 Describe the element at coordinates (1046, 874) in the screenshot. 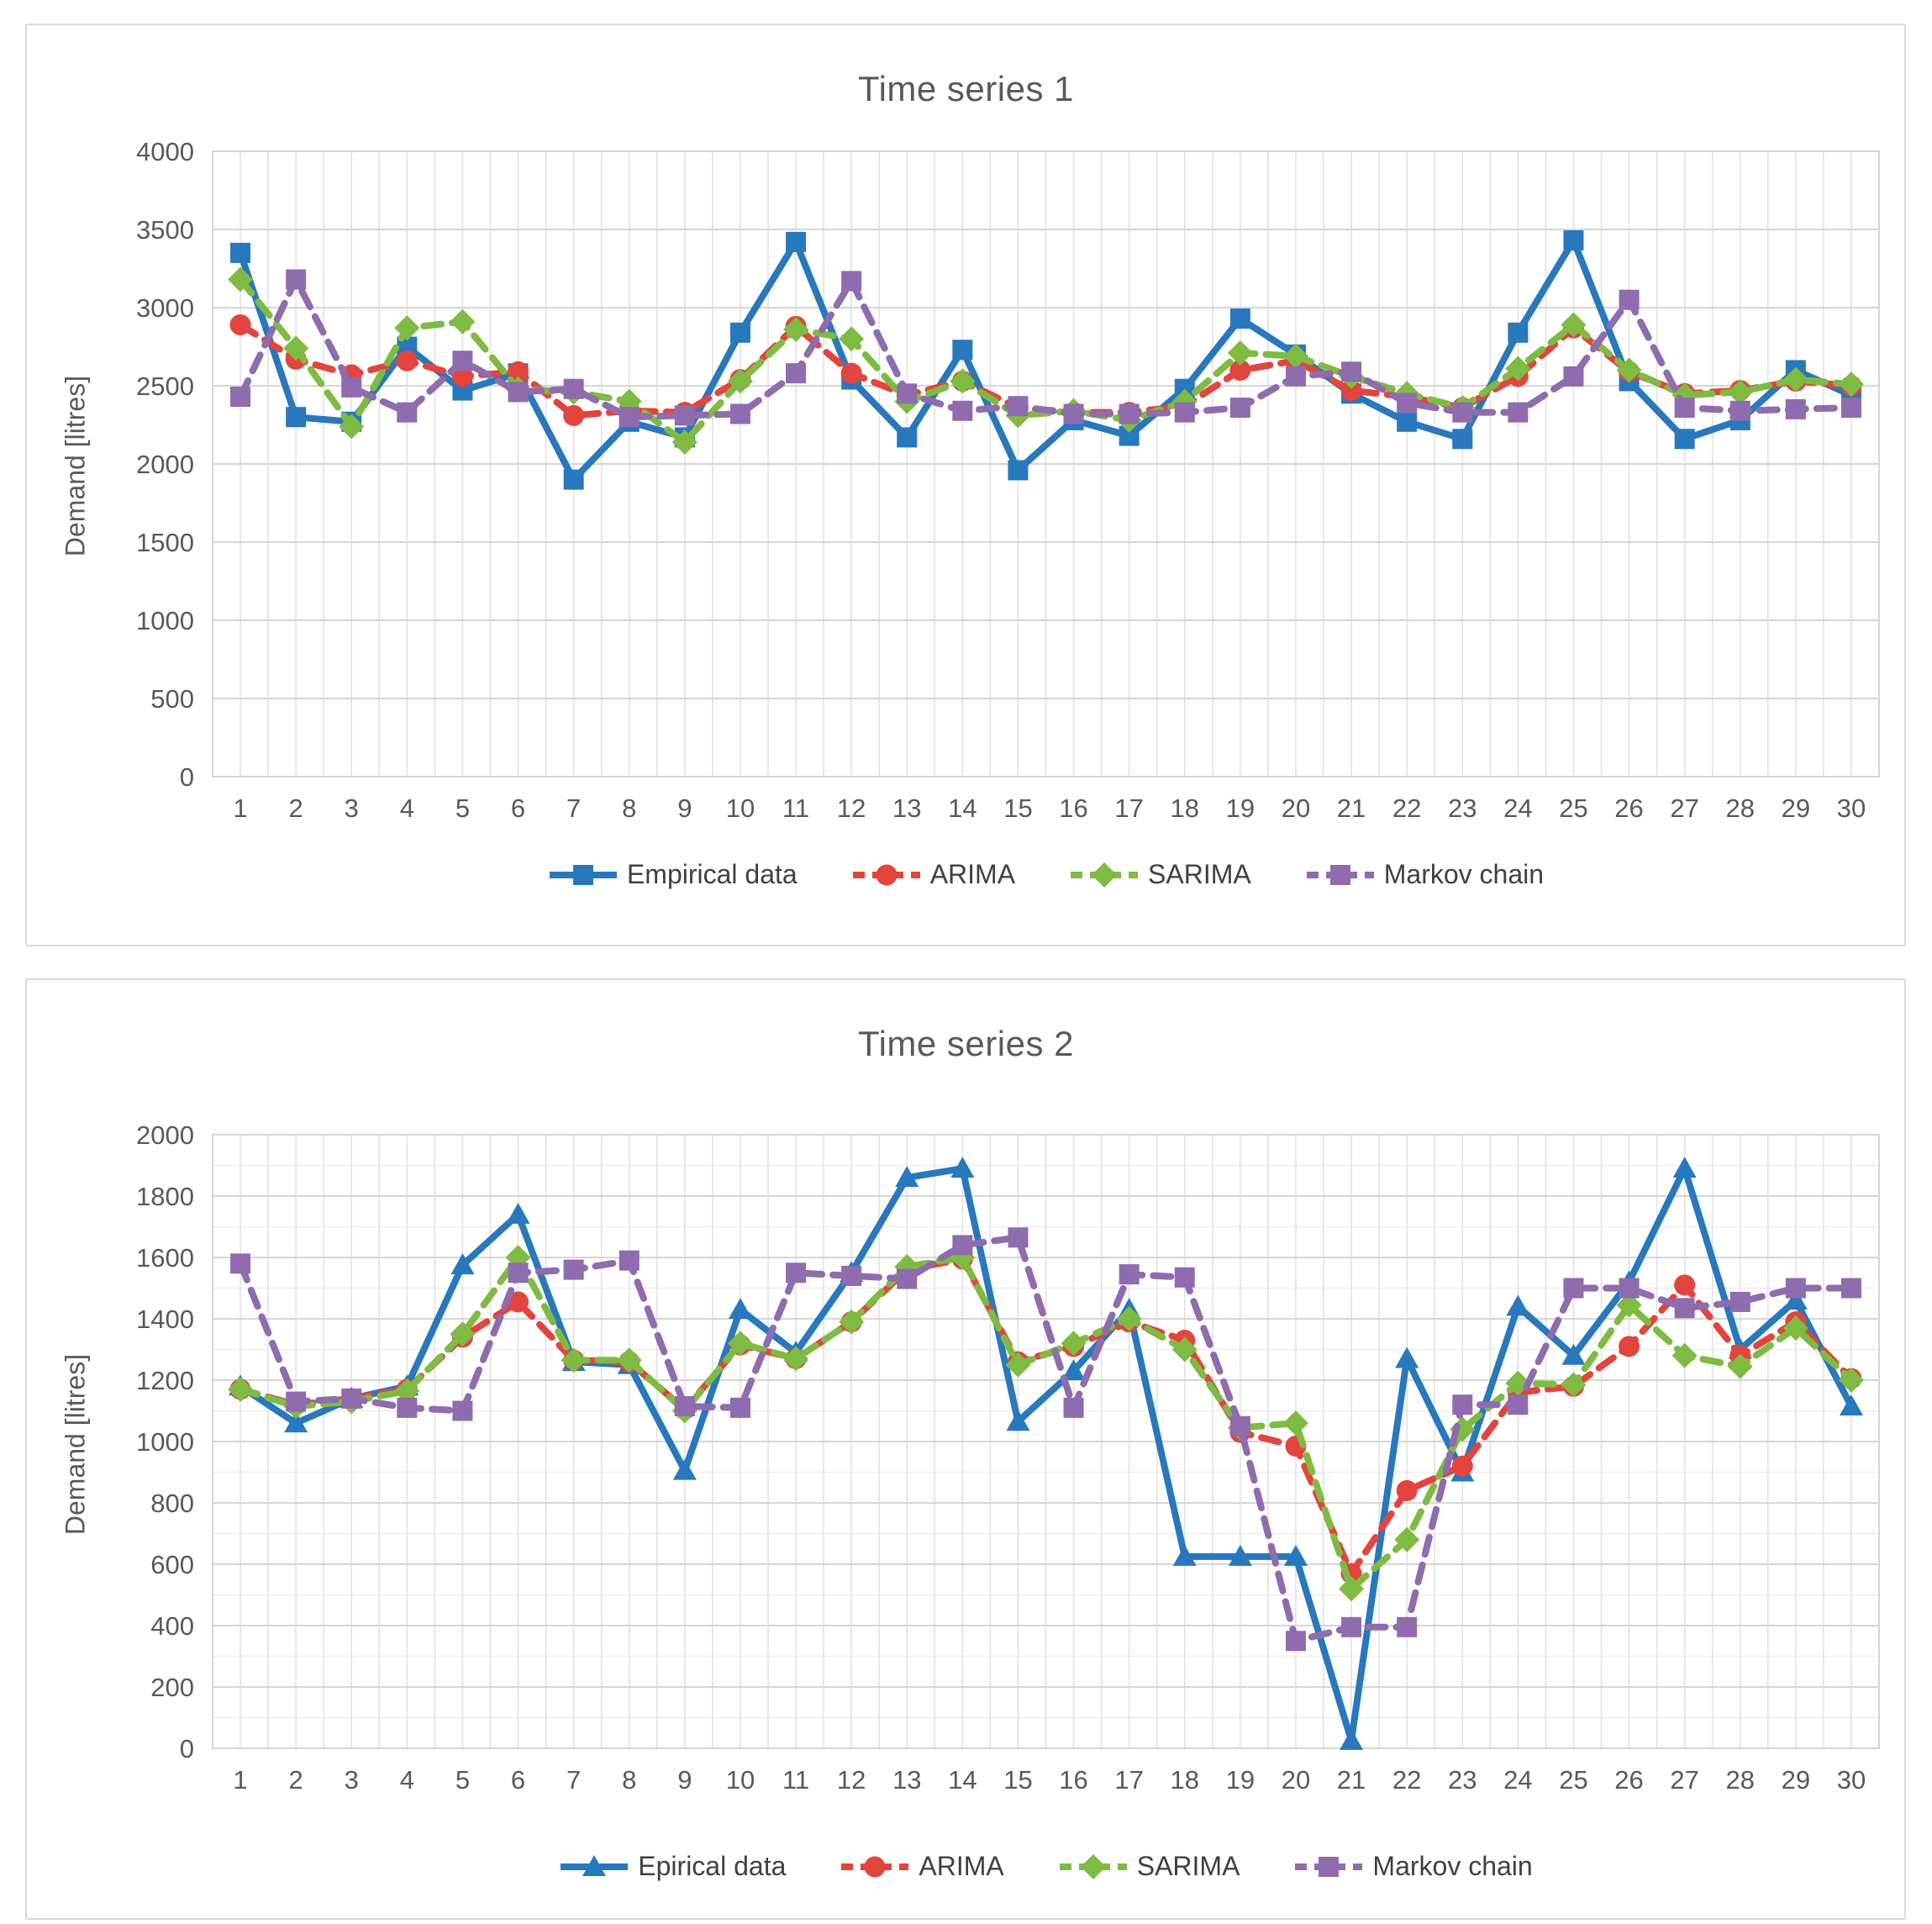

I see `legend-chart-1: Empirical data ARIMA SARIMA Markov chain` at that location.